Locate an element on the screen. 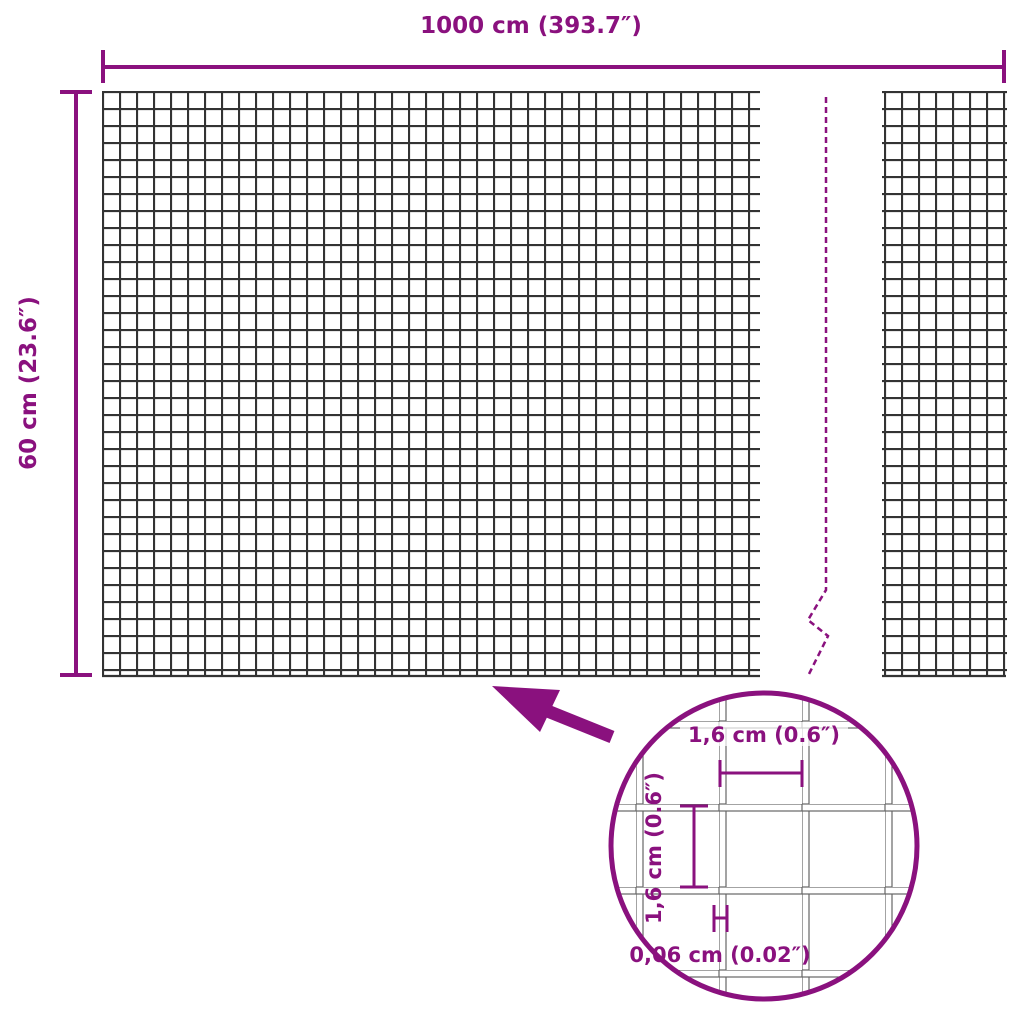  wire-thickness-label: 0,06 cm (0.02″) is located at coordinates (719, 955).